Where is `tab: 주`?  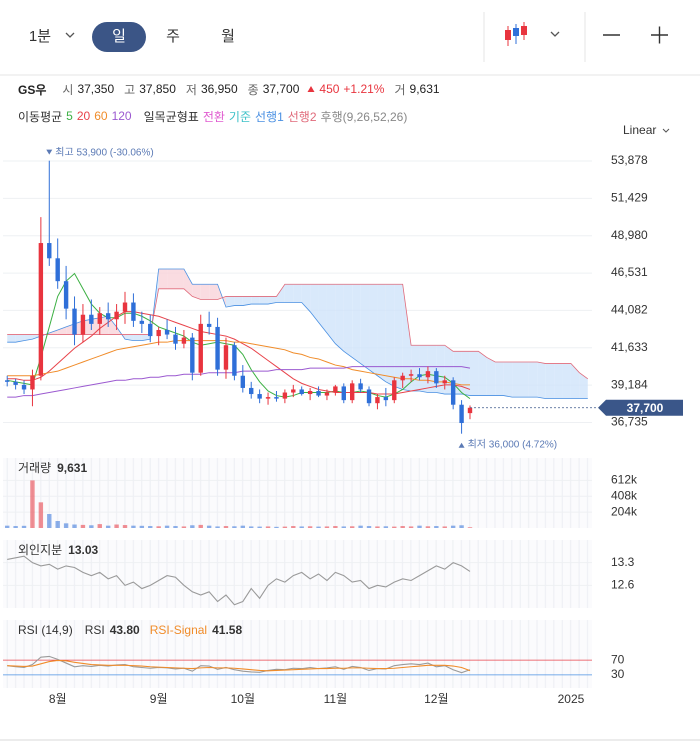
tab: 주 is located at coordinates (173, 36).